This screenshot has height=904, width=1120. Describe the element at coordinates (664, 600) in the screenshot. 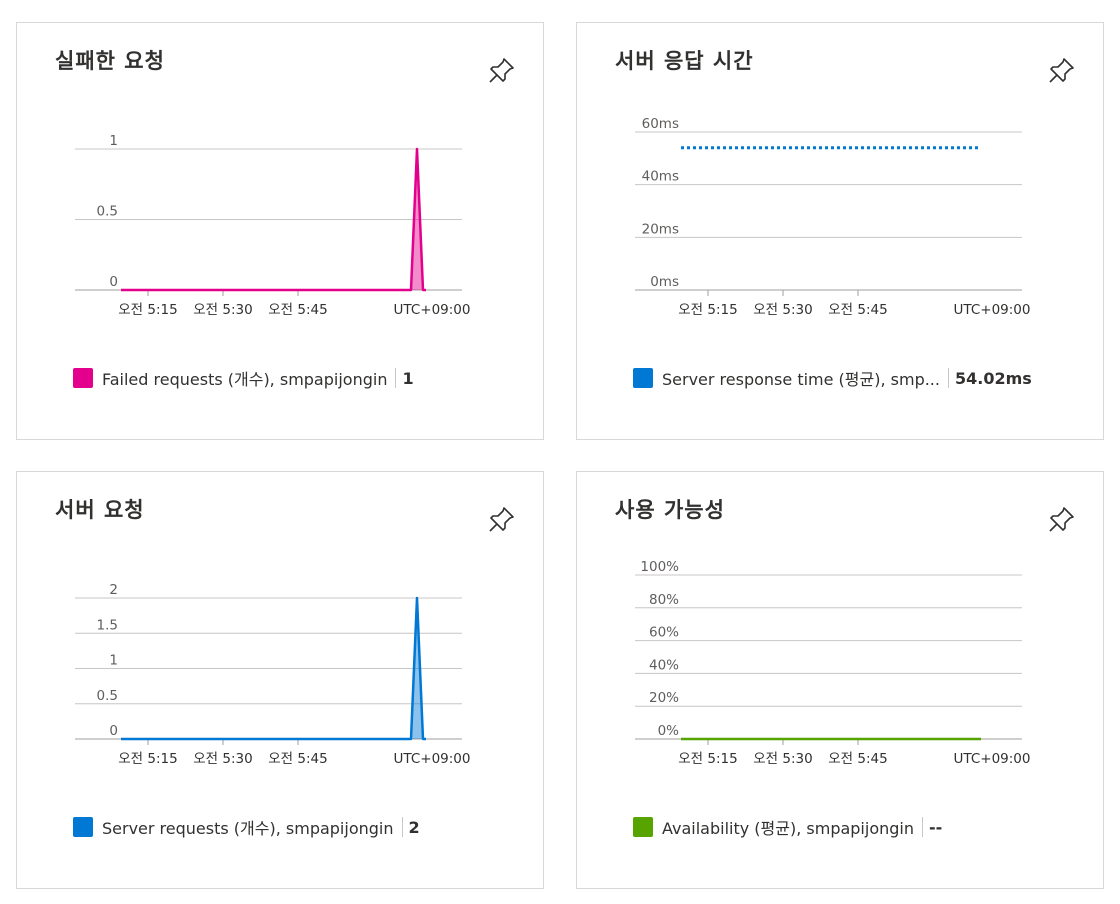

I see `y-tick-label: 80%` at that location.